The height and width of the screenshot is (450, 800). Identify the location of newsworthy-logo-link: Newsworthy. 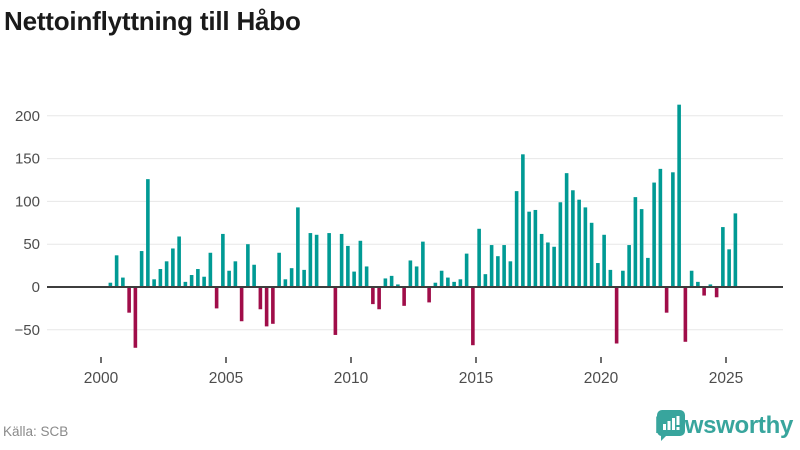
(724, 426).